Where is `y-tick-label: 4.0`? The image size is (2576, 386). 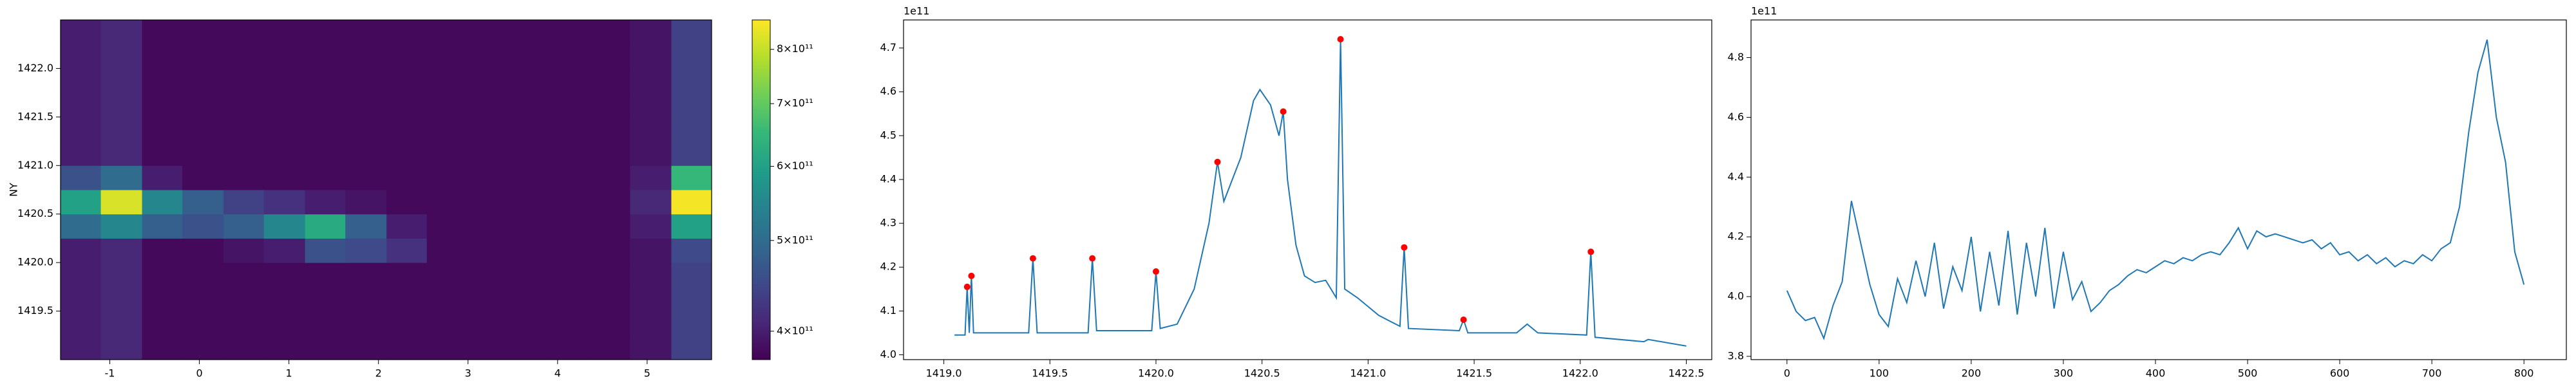
y-tick-label: 4.0 is located at coordinates (1736, 296).